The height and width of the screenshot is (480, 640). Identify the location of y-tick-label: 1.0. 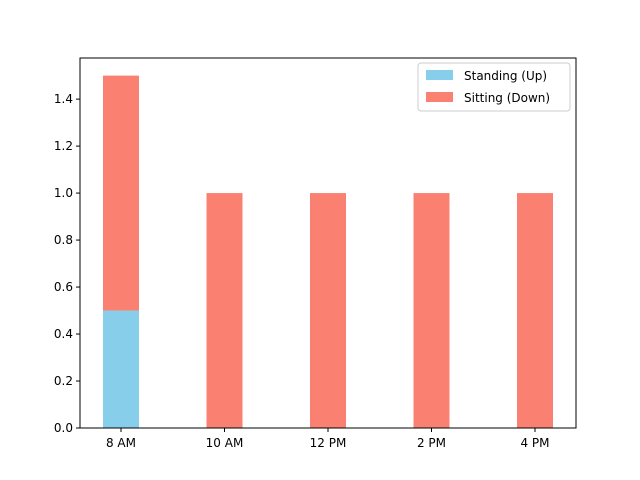
(63, 193).